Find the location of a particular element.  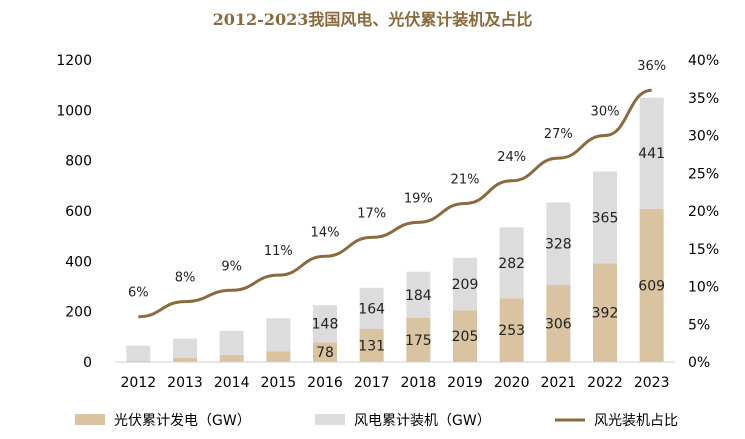

y-left-tick: 600 is located at coordinates (78, 212).